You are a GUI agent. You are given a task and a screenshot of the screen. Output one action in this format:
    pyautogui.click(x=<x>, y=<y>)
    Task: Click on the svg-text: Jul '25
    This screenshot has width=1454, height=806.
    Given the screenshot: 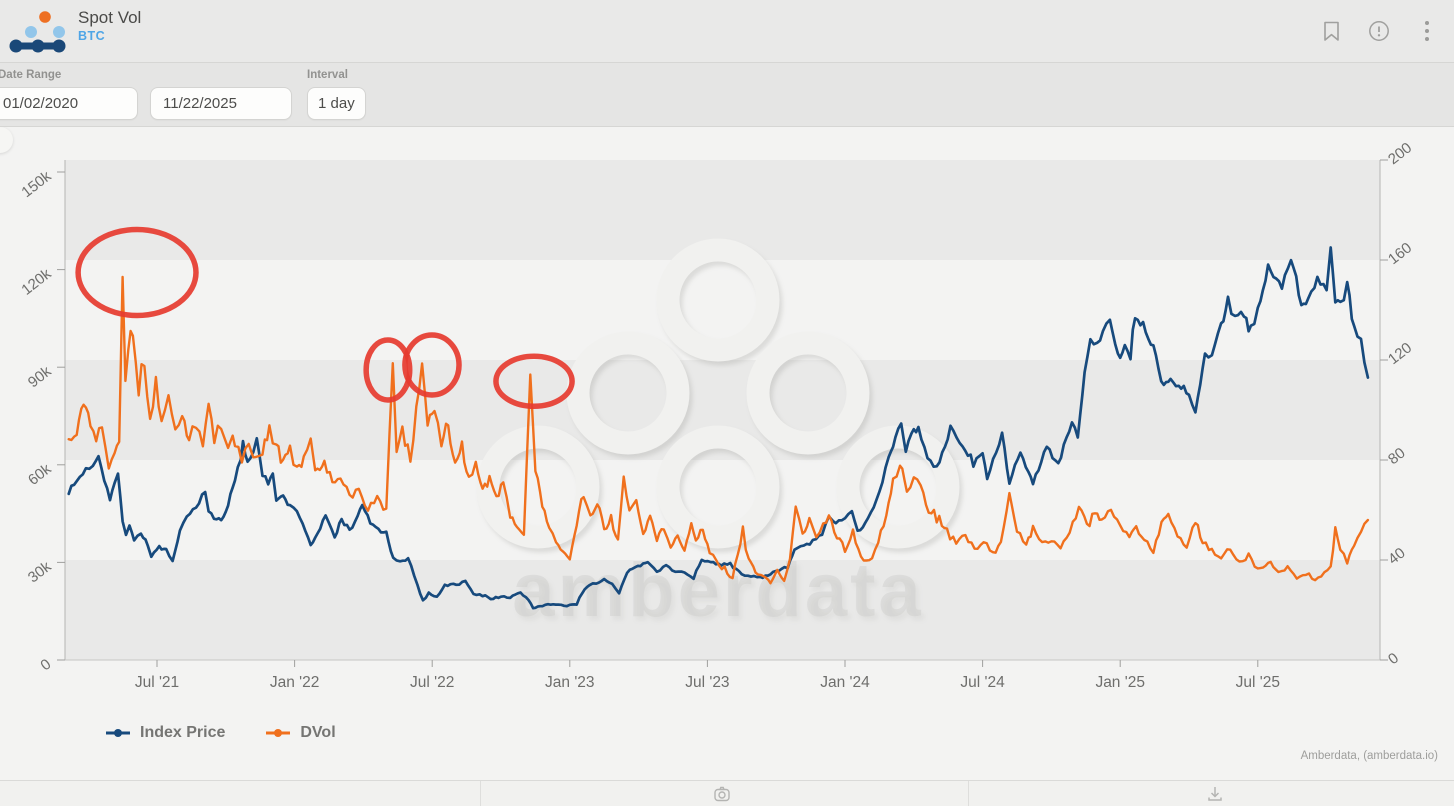 What is the action you would take?
    pyautogui.click(x=1258, y=682)
    